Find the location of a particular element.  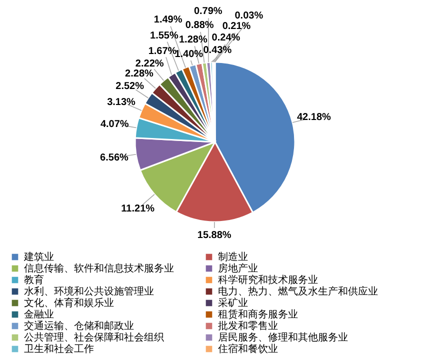

data-label: 2.22% is located at coordinates (149, 64).